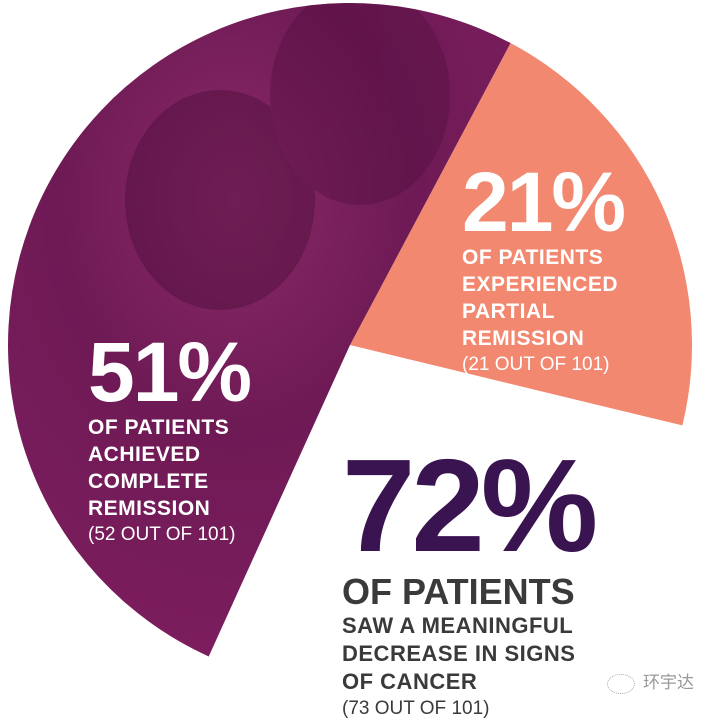  Describe the element at coordinates (470, 505) in the screenshot. I see `pct-72: 72%` at that location.